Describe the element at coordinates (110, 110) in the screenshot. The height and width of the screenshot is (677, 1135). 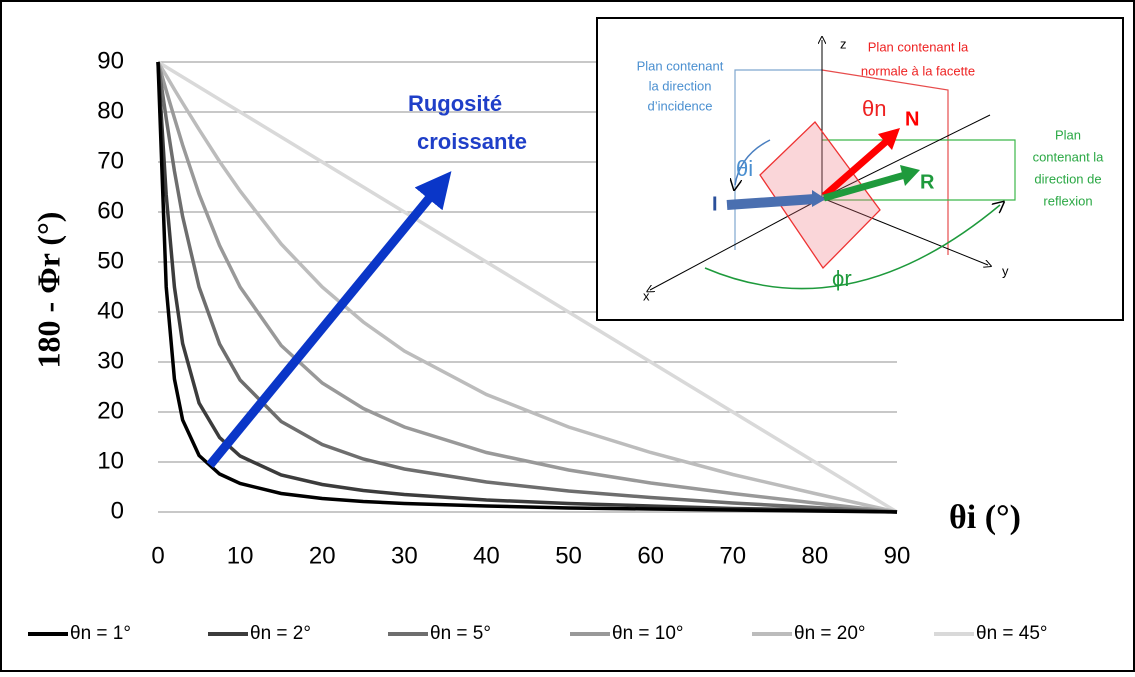
I see `y-tick-label: 80` at that location.